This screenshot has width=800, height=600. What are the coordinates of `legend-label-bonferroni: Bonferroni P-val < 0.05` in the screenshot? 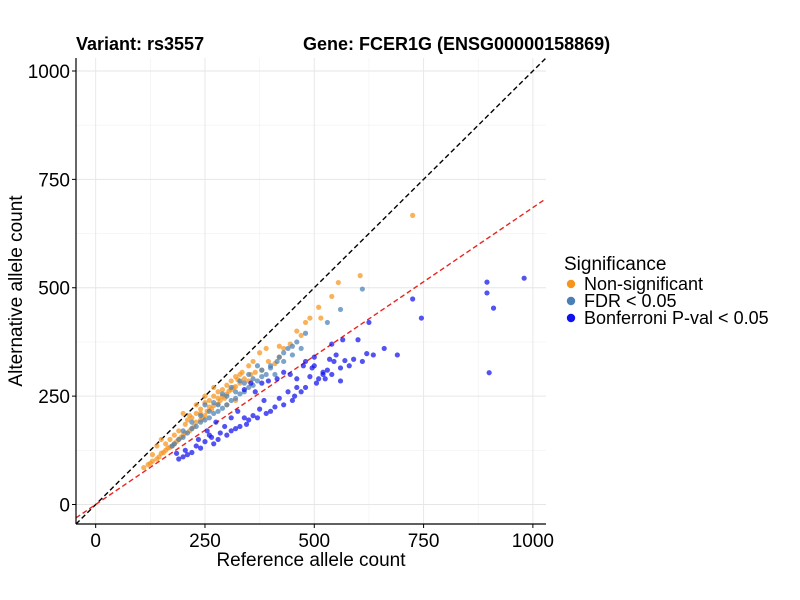 It's located at (676, 318).